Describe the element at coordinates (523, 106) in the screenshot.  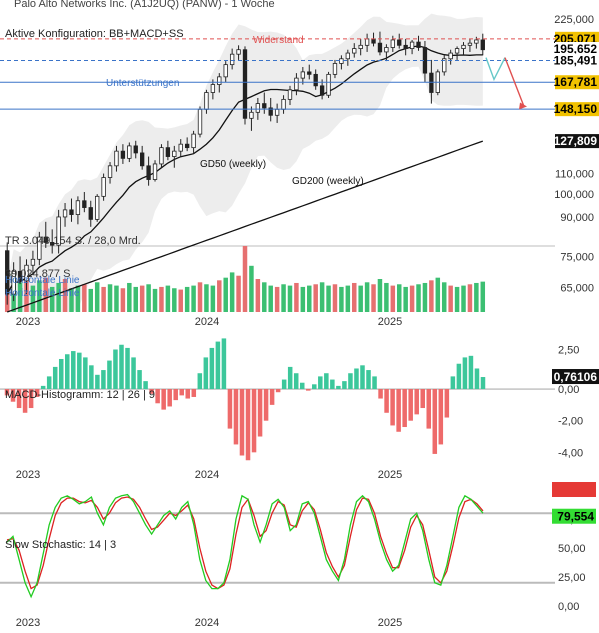
I see `forecast-arrowhead` at that location.